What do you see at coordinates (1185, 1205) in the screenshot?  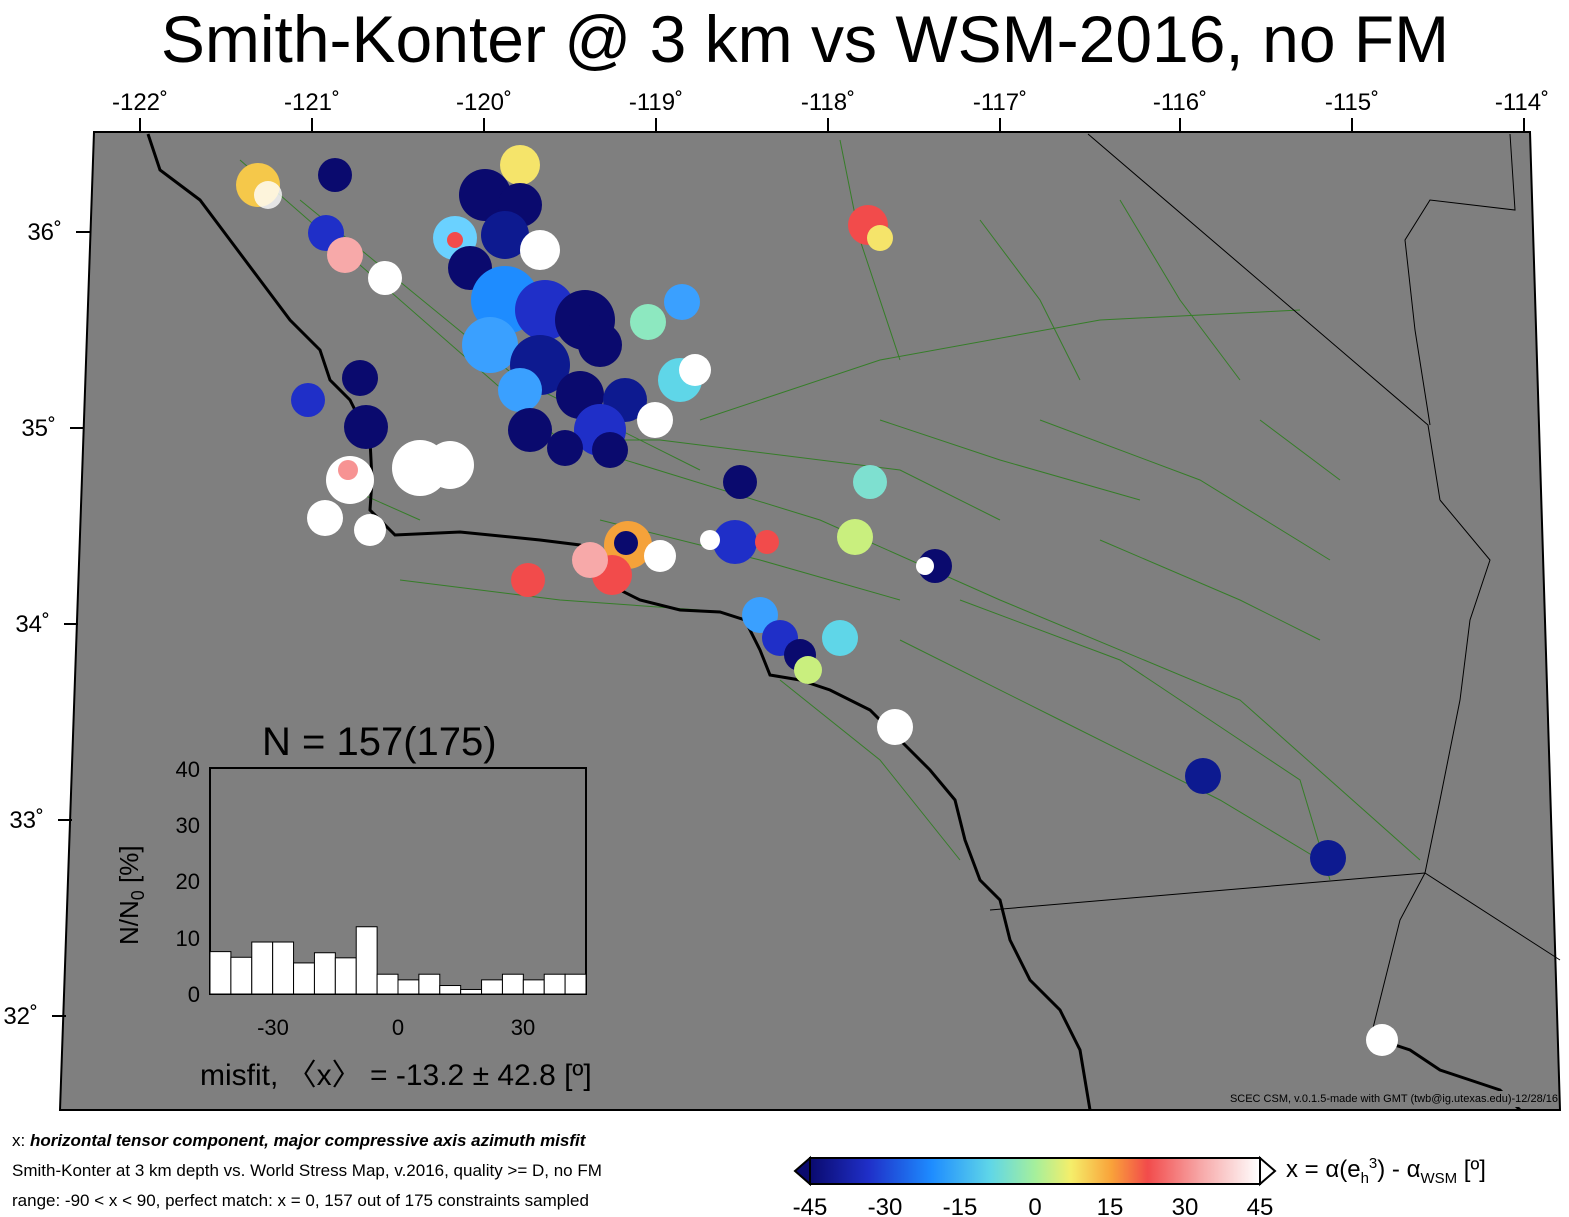 I see `colorbar-tick: 30` at bounding box center [1185, 1205].